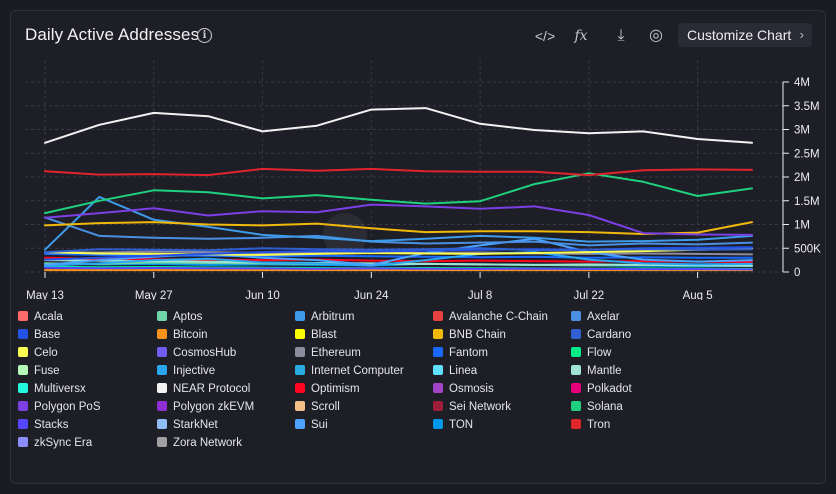 The height and width of the screenshot is (494, 836). I want to click on legend-item: Flow, so click(591, 353).